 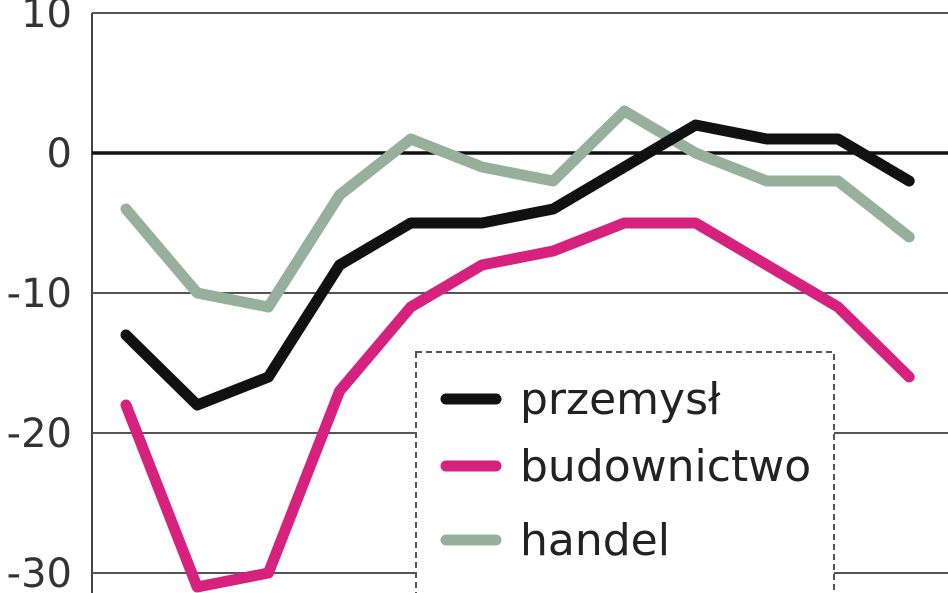 What do you see at coordinates (39, 572) in the screenshot?
I see `y-tick-label: -30` at bounding box center [39, 572].